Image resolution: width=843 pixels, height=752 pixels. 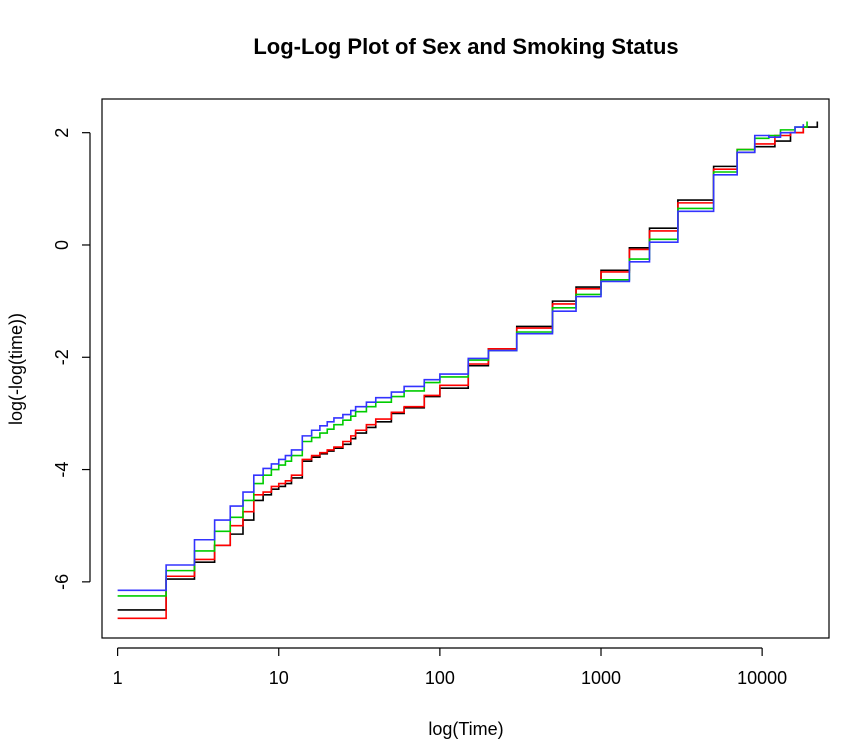 I want to click on x-axis: 1 10 100 1000 10000, so click(x=450, y=667).